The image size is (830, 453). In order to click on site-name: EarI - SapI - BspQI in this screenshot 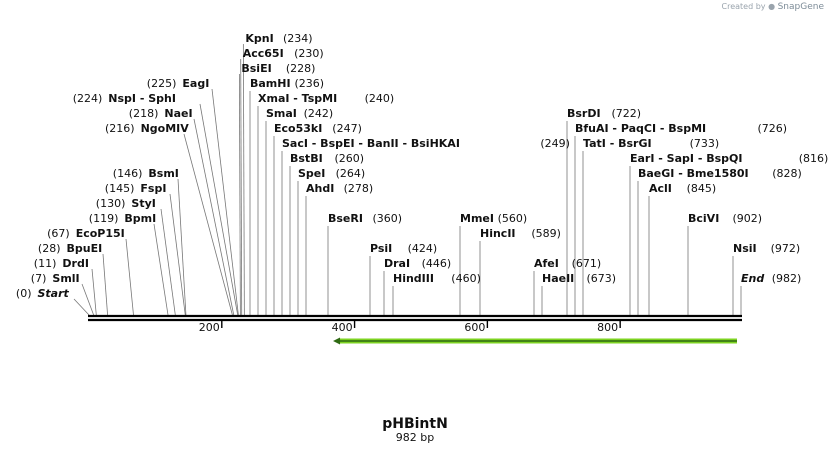, I will do `click(686, 158)`.